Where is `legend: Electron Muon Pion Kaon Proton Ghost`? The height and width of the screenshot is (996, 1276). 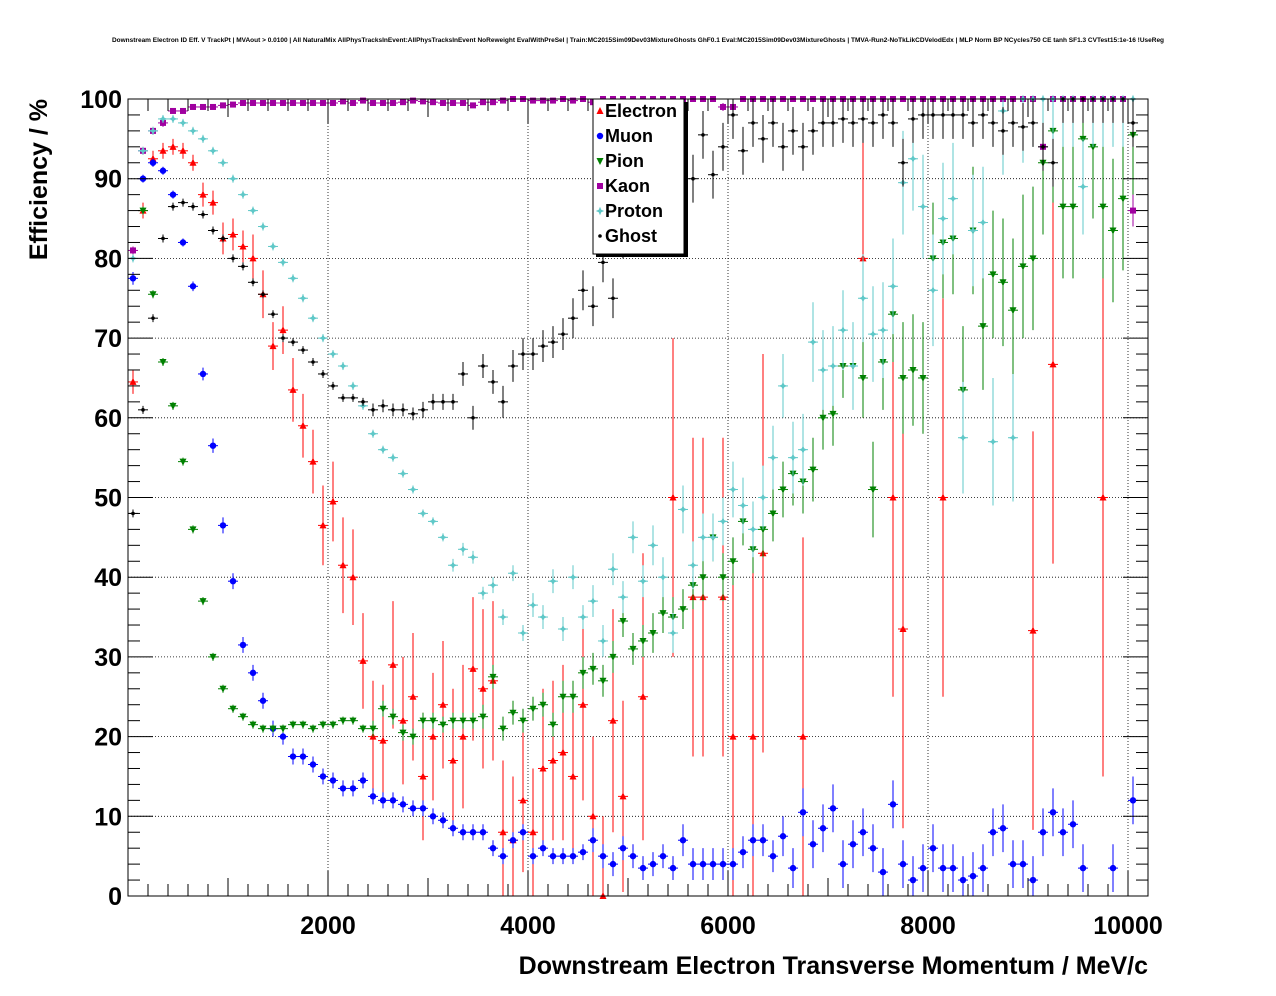 legend: Electron Muon Pion Kaon Proton Ghost is located at coordinates (640, 177).